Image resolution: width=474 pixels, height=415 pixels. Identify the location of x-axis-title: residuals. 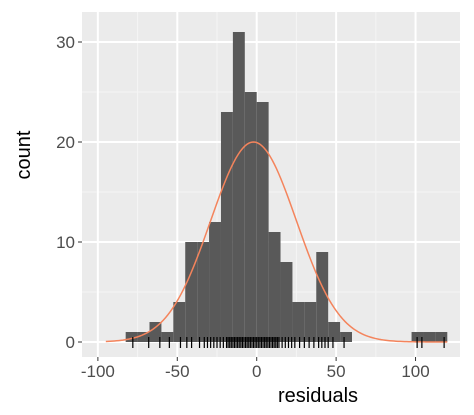
(318, 396).